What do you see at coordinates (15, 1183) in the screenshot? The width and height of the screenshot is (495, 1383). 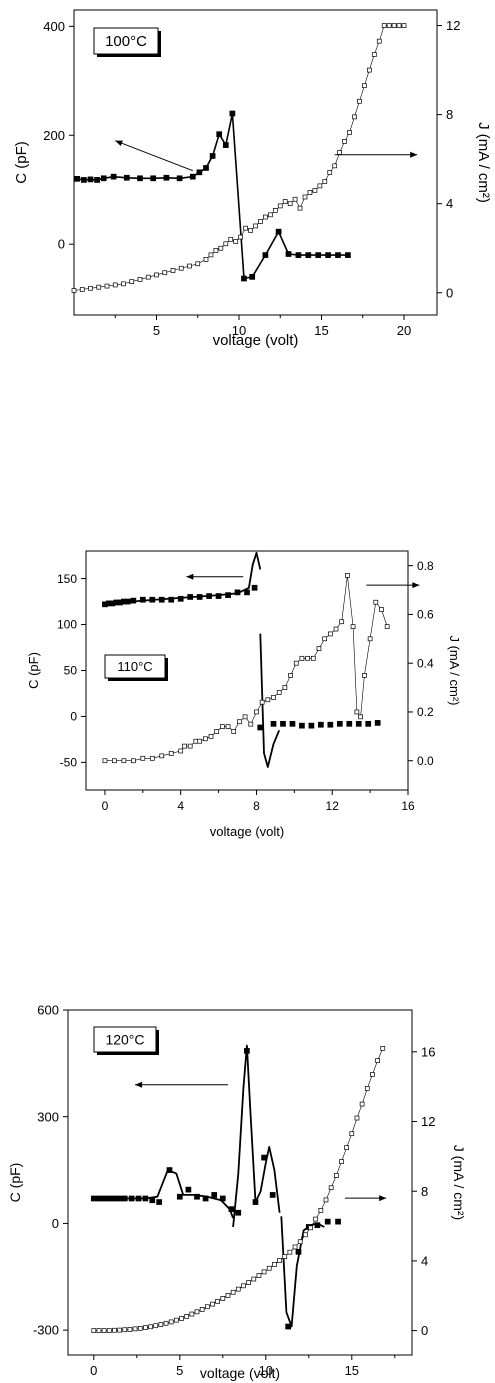 I see `y-axis-title: C (pF)` at bounding box center [15, 1183].